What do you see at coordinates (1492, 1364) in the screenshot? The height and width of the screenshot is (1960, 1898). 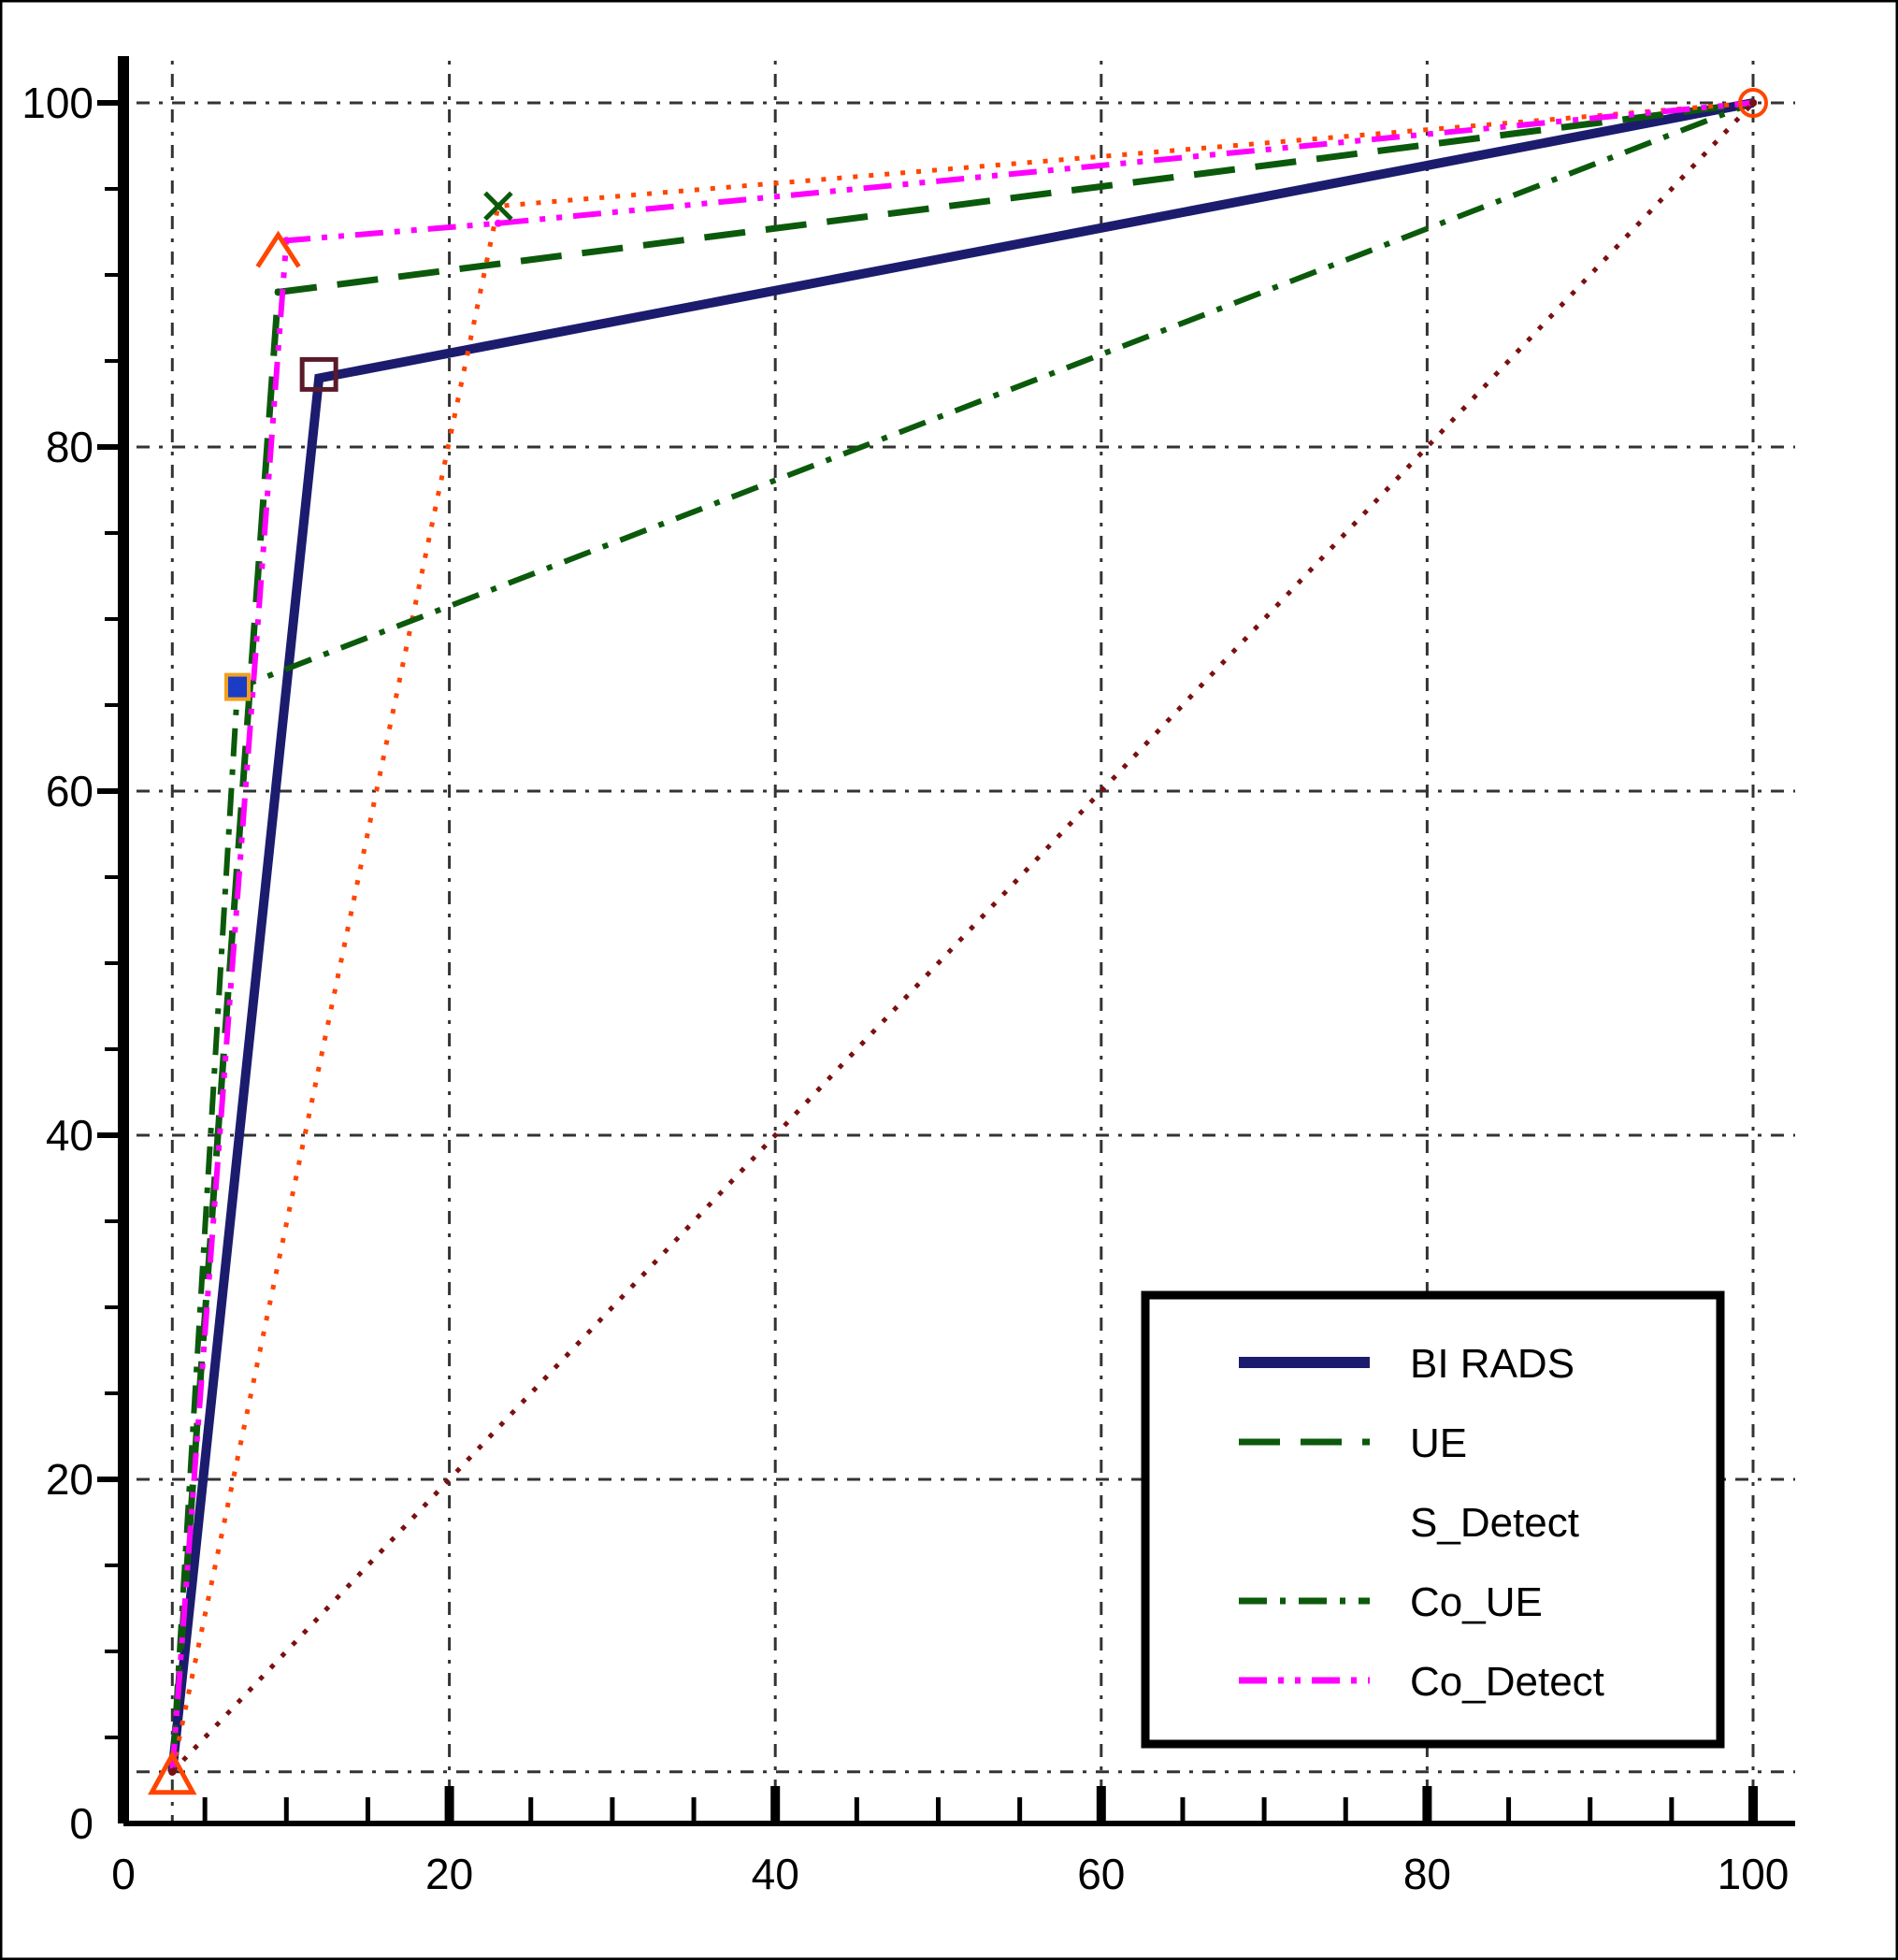 I see `legend-label-bi-rads: BI RADS` at bounding box center [1492, 1364].